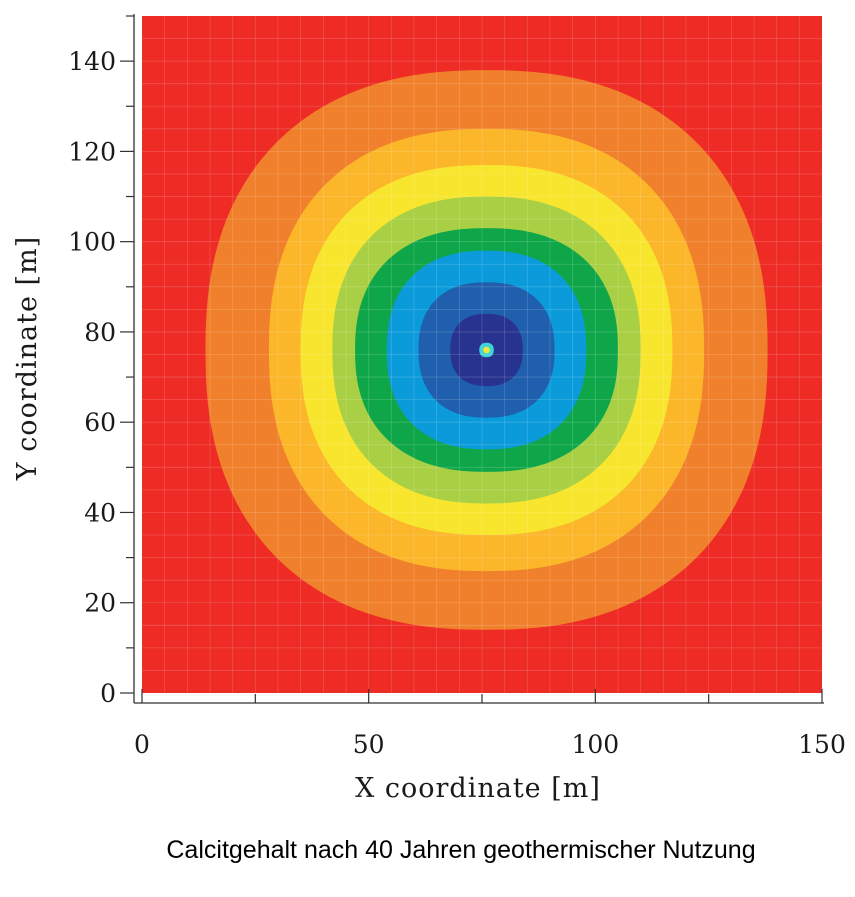 This screenshot has width=855, height=897. Describe the element at coordinates (595, 744) in the screenshot. I see `x-tick-label: 100` at that location.